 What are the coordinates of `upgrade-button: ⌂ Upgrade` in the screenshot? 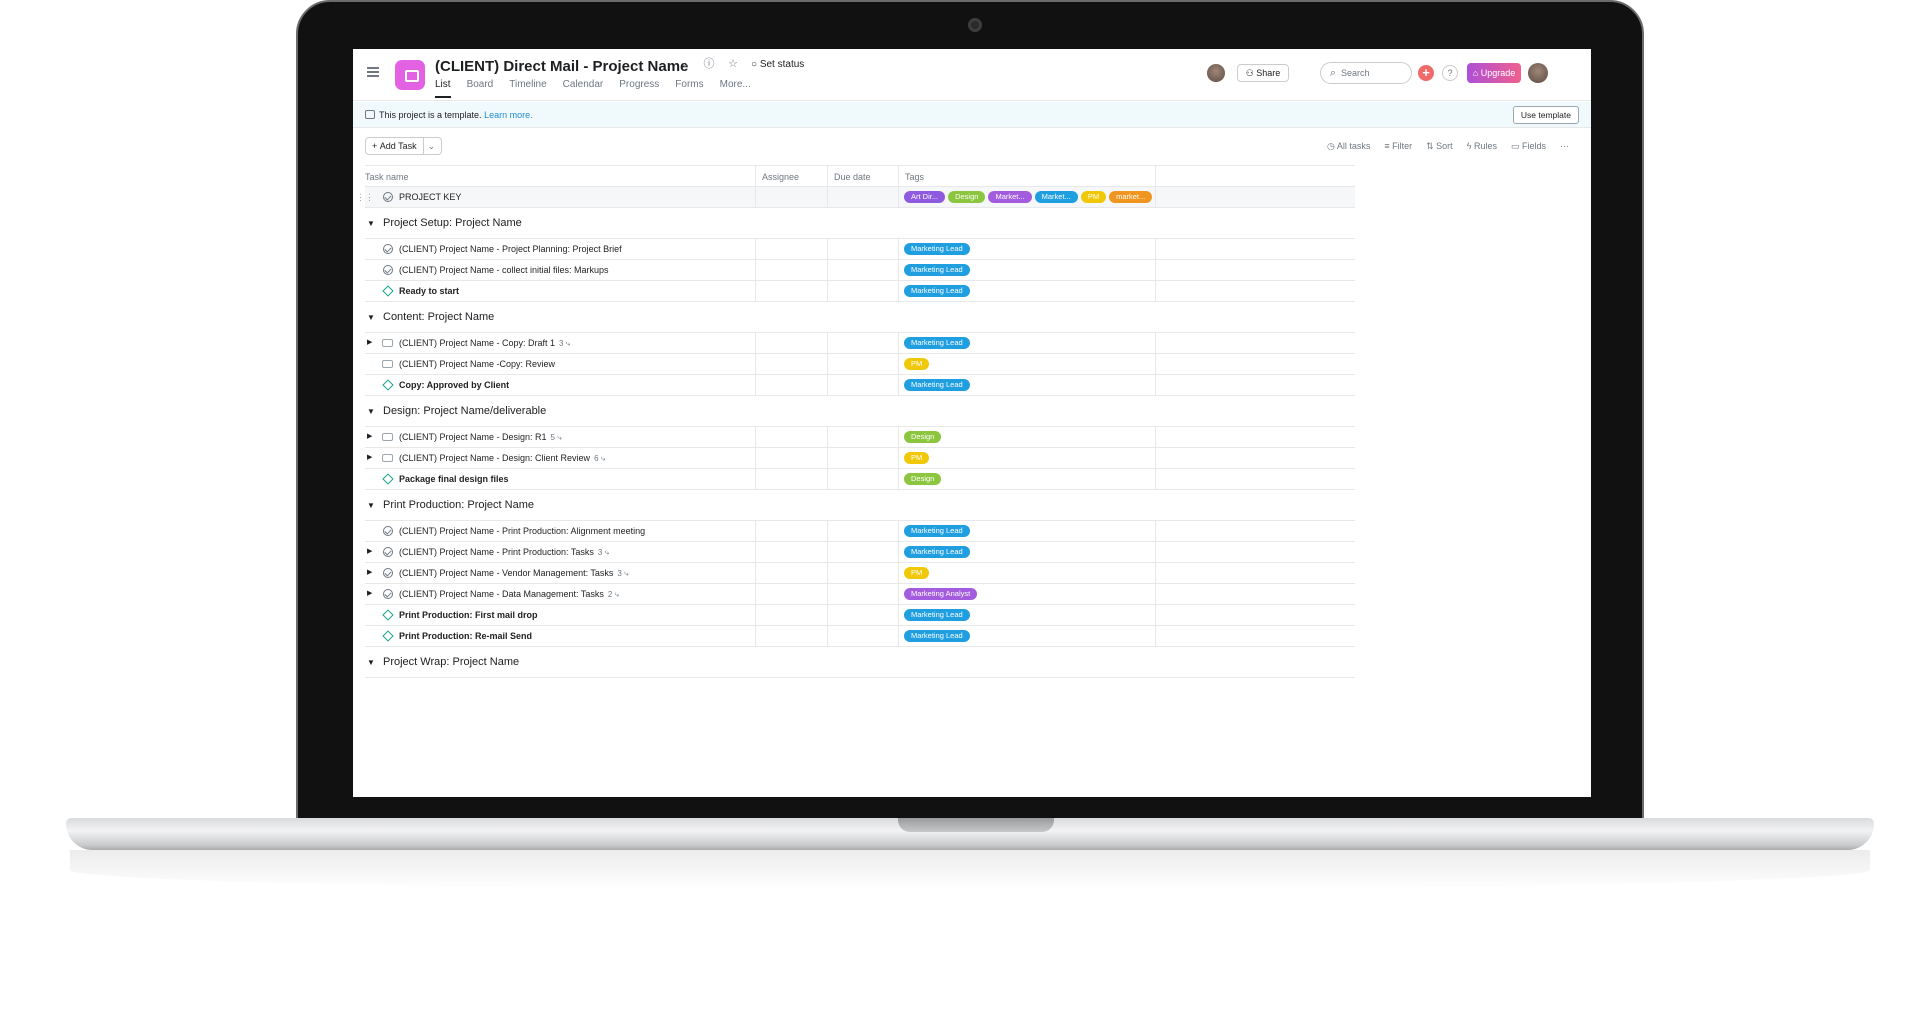 It's located at (1494, 73).